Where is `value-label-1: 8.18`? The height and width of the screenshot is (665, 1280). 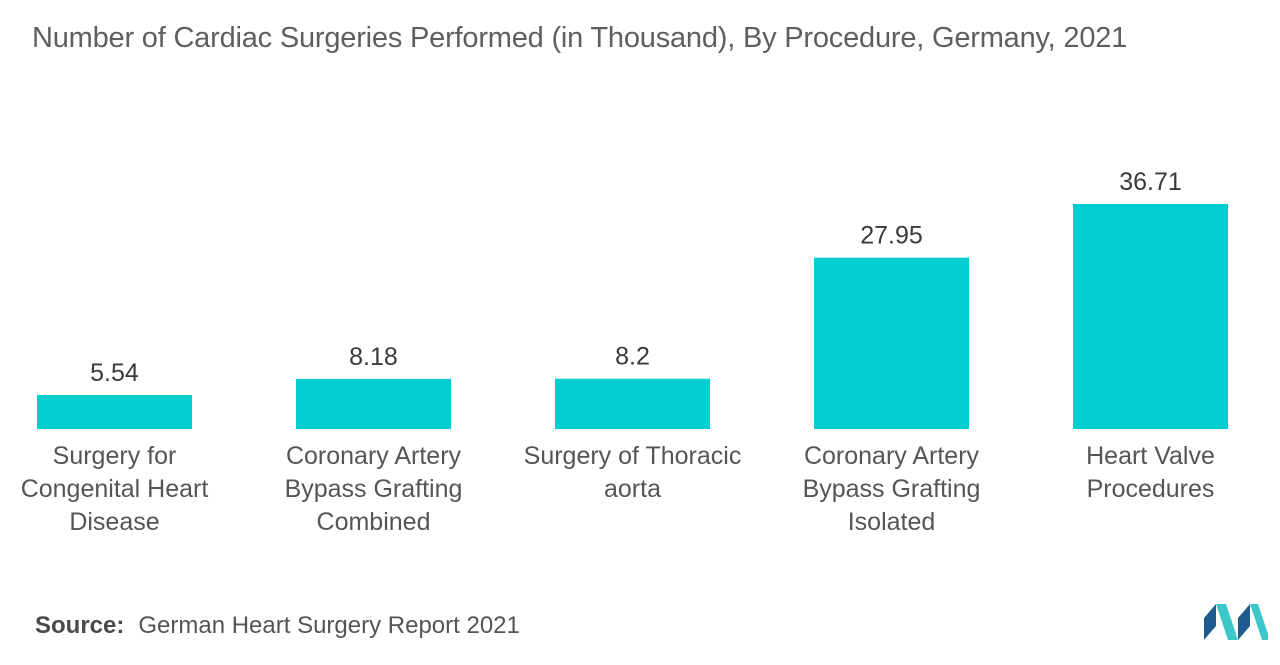 value-label-1: 8.18 is located at coordinates (373, 357).